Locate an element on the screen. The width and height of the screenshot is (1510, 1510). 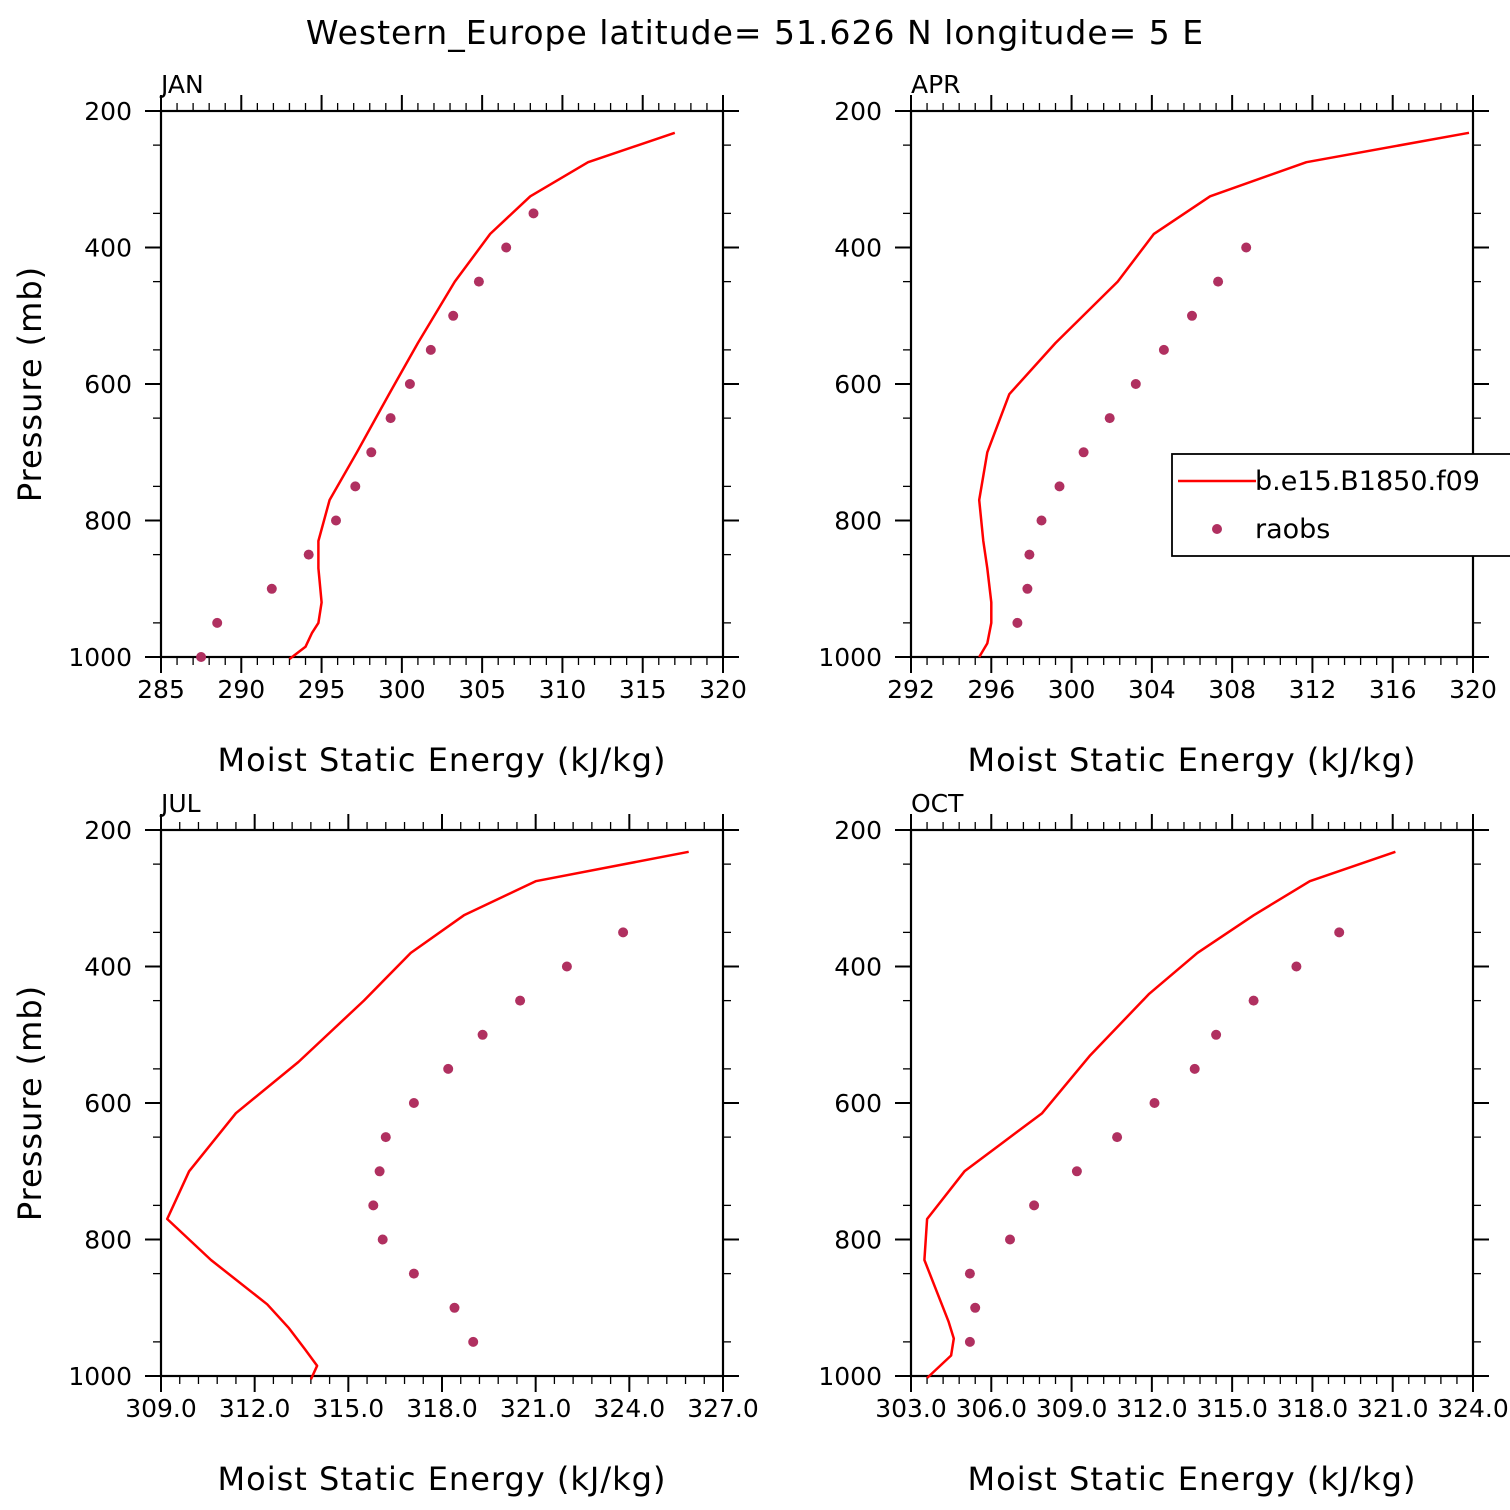
legend-model-label: b.e15.B1850.f09 is located at coordinates (1367, 481).